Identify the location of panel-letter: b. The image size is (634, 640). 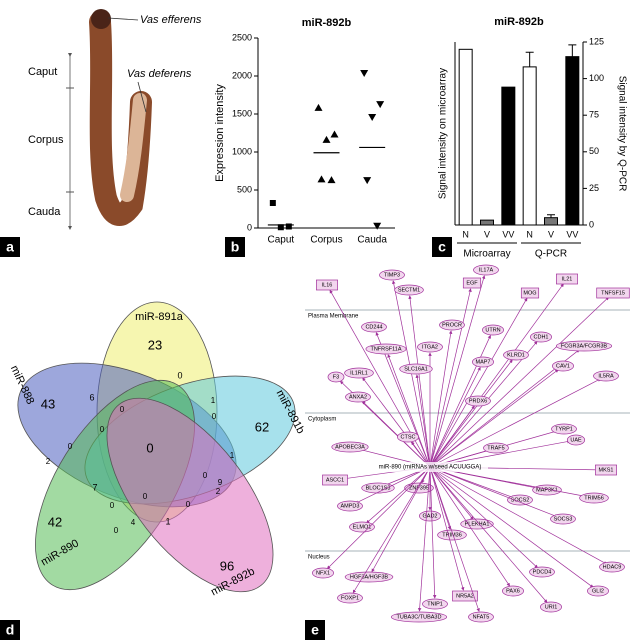
(235, 247).